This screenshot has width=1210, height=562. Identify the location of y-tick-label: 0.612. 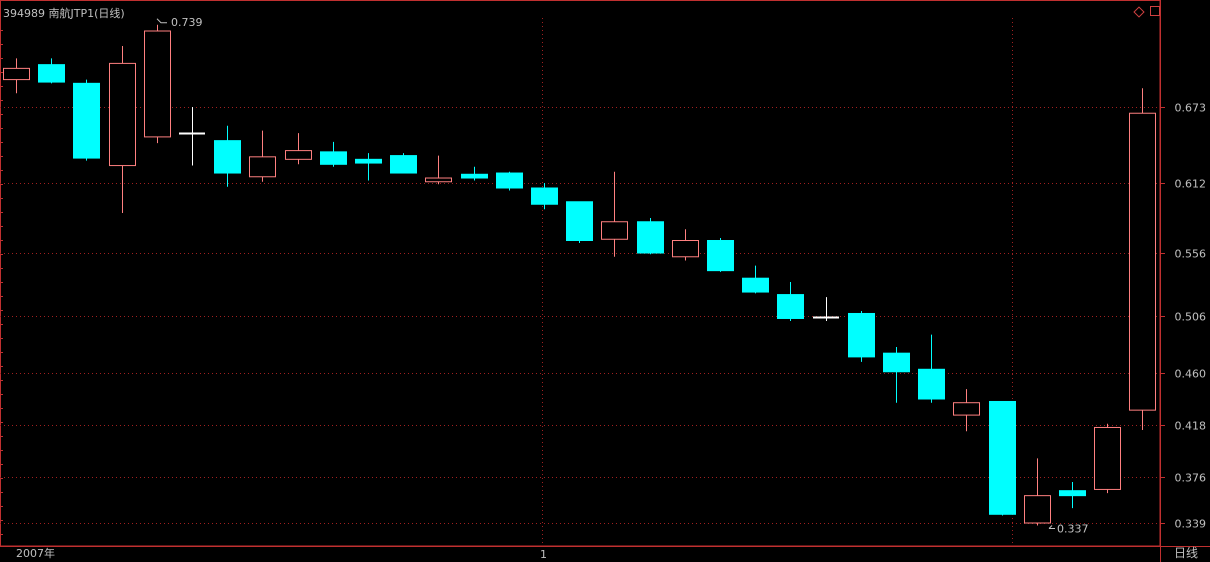
(1191, 184).